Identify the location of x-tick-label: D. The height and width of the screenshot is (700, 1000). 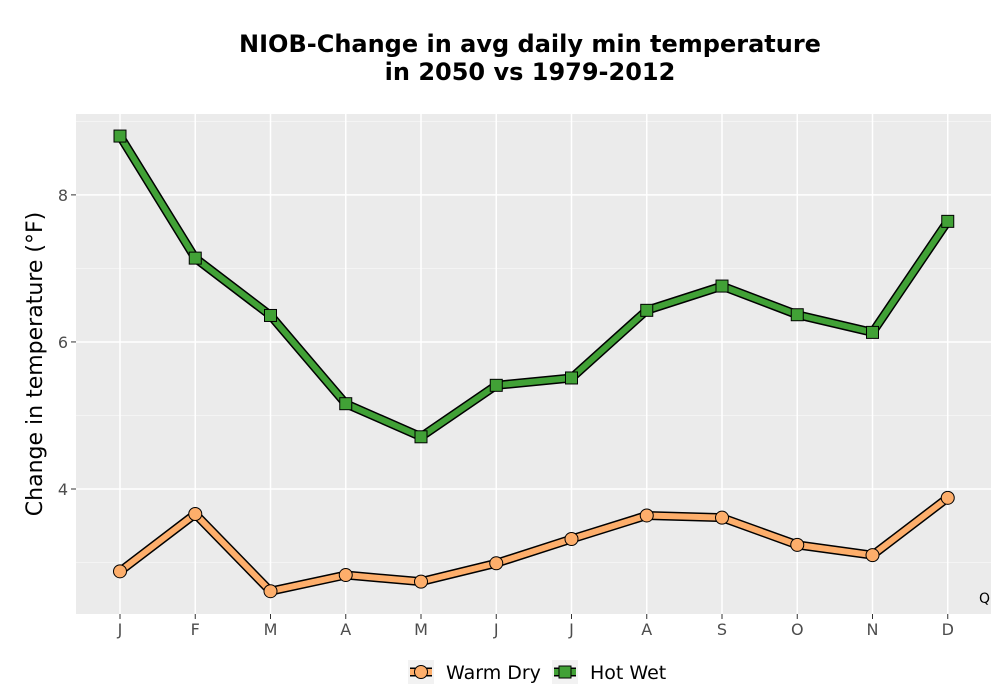
(948, 629).